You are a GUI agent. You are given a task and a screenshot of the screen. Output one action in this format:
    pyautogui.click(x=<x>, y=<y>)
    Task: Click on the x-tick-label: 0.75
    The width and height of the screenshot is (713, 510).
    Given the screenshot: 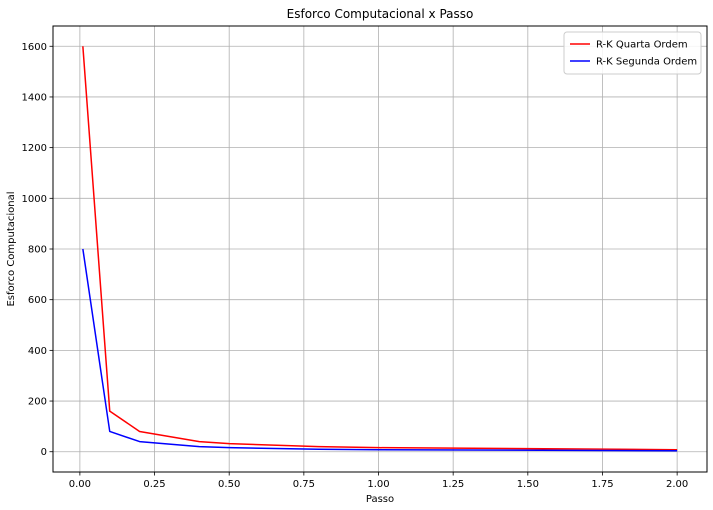 What is the action you would take?
    pyautogui.click(x=304, y=484)
    